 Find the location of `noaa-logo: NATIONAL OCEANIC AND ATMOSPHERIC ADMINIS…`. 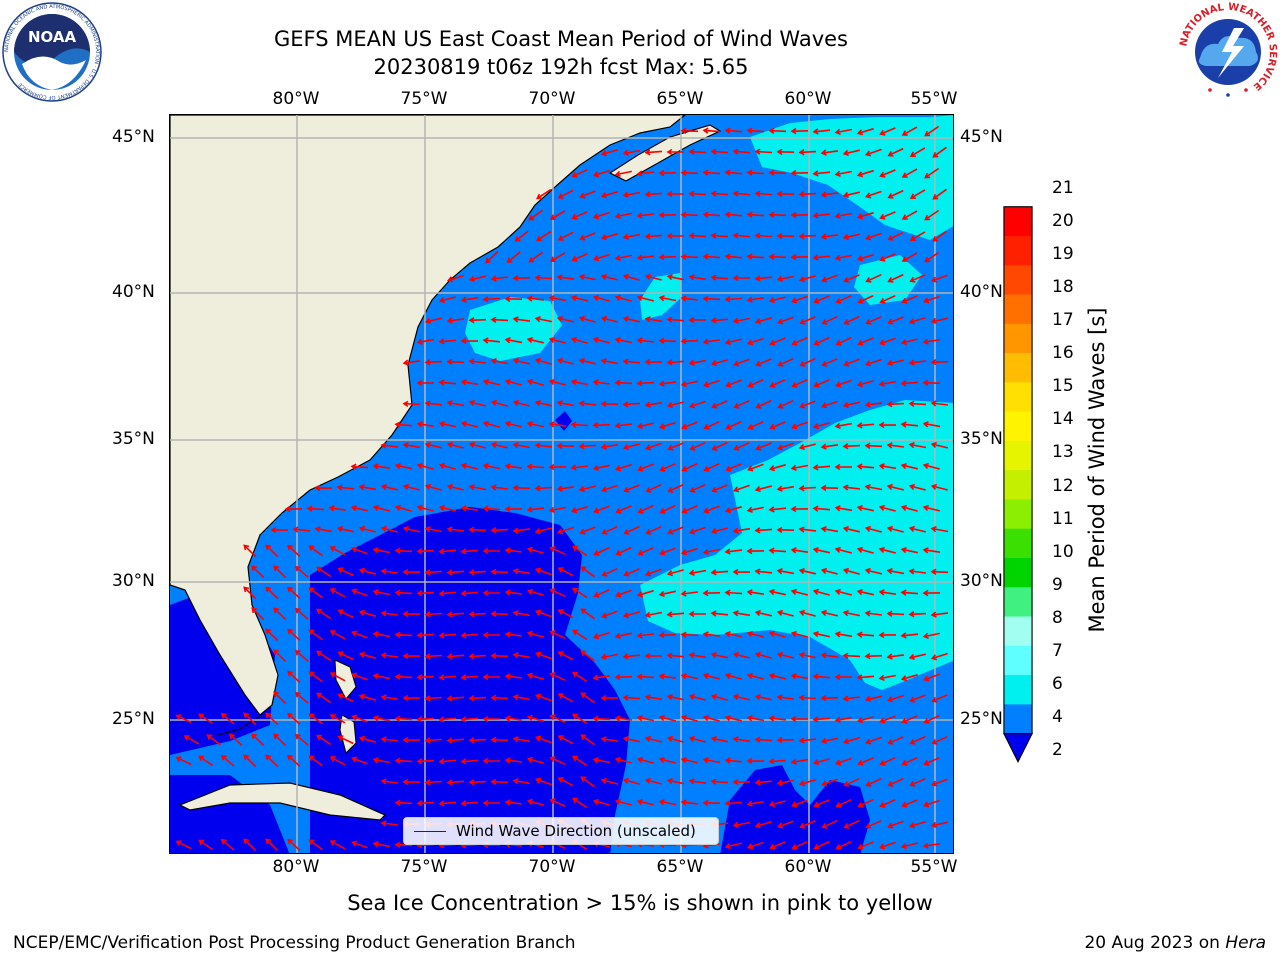

noaa-logo: NATIONAL OCEANIC AND ATMOSPHERIC ADMINIS… is located at coordinates (52, 52).